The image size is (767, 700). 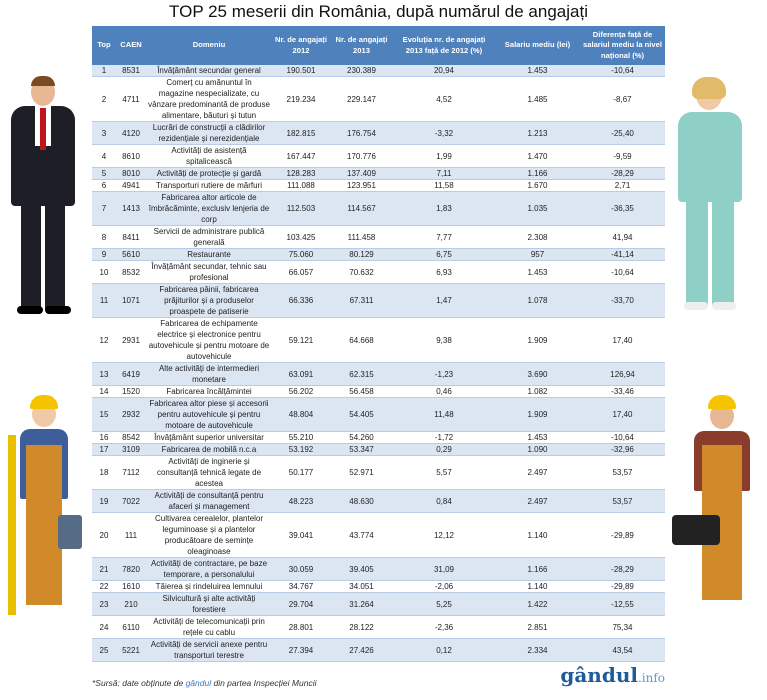 I want to click on cell-employees-2012: 39.041, so click(x=301, y=535).